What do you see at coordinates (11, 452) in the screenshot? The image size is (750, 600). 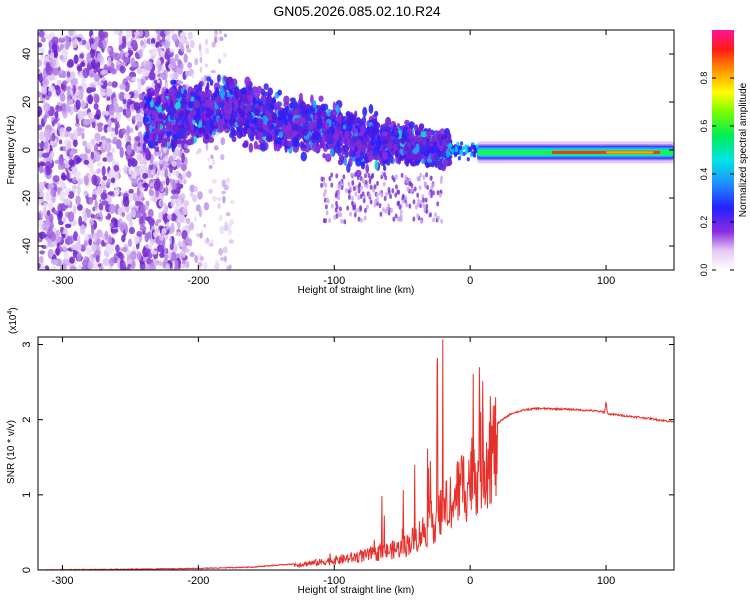 I see `bottom-y-axis-label: SNR (10 * v/v)` at bounding box center [11, 452].